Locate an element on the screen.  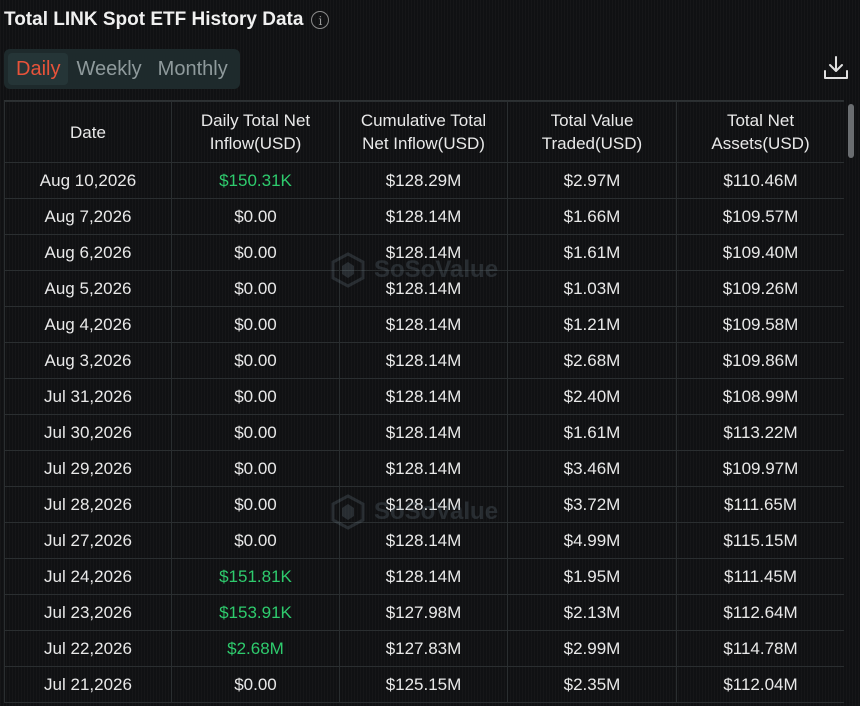
cell-total-net-assets: $109.40M is located at coordinates (760, 252).